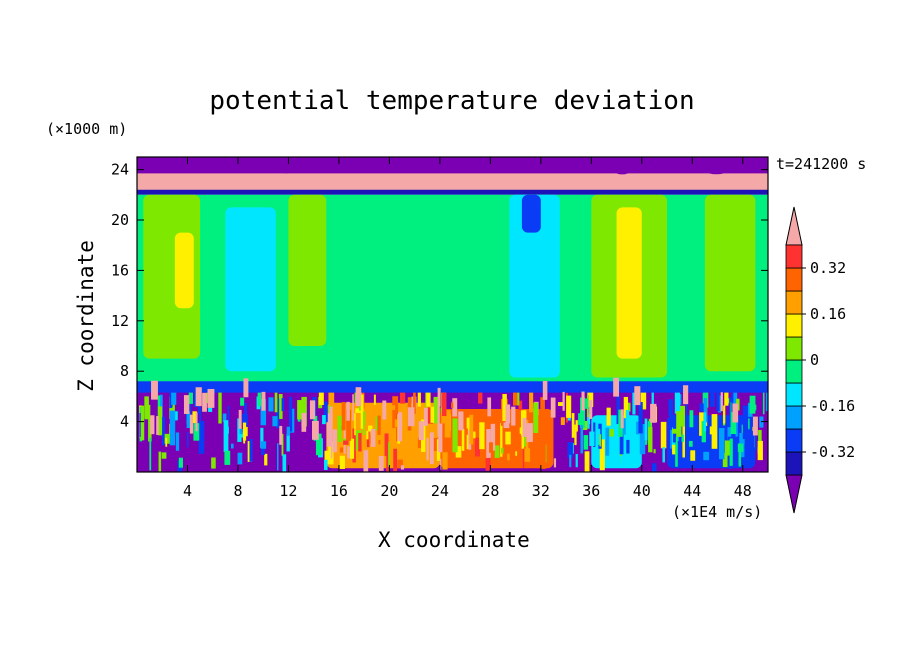  Describe the element at coordinates (794, 440) in the screenshot. I see `colorbar-box` at that location.